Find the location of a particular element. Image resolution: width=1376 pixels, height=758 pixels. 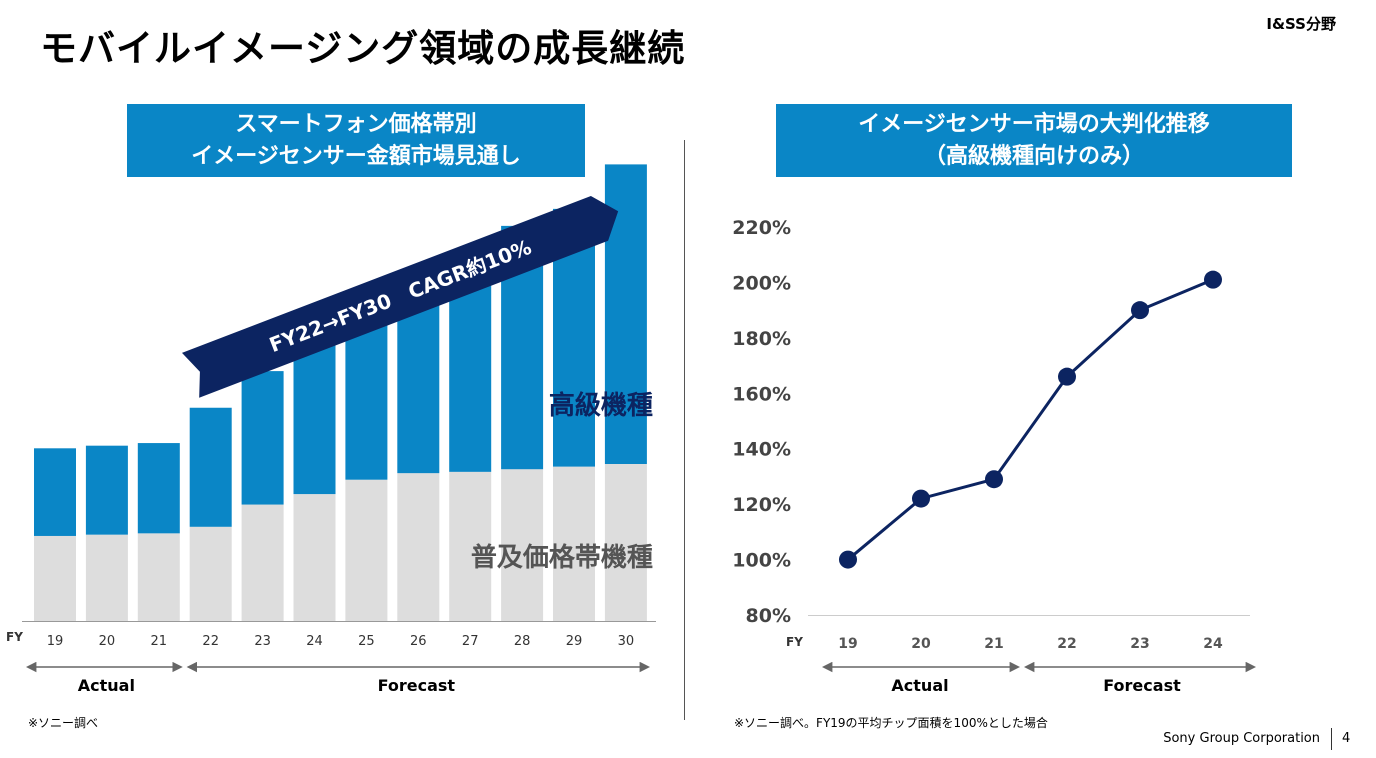

line-y-tick: 100% is located at coordinates (761, 561).